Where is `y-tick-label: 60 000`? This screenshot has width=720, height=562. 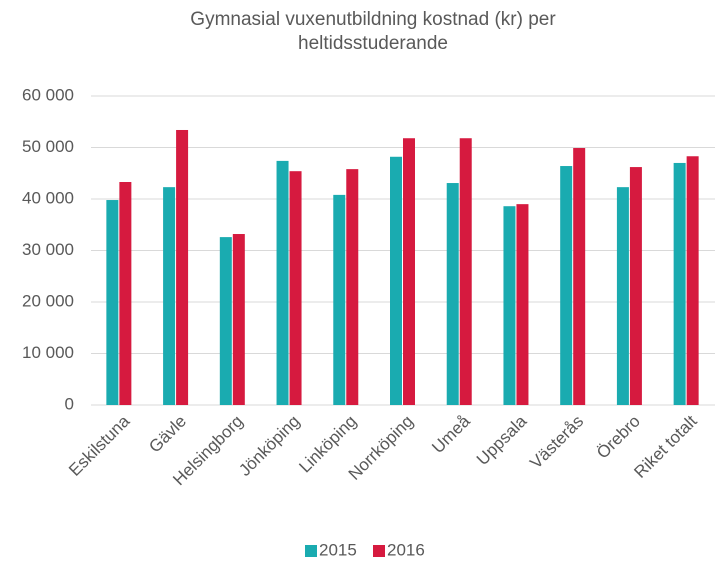 y-tick-label: 60 000 is located at coordinates (48, 94).